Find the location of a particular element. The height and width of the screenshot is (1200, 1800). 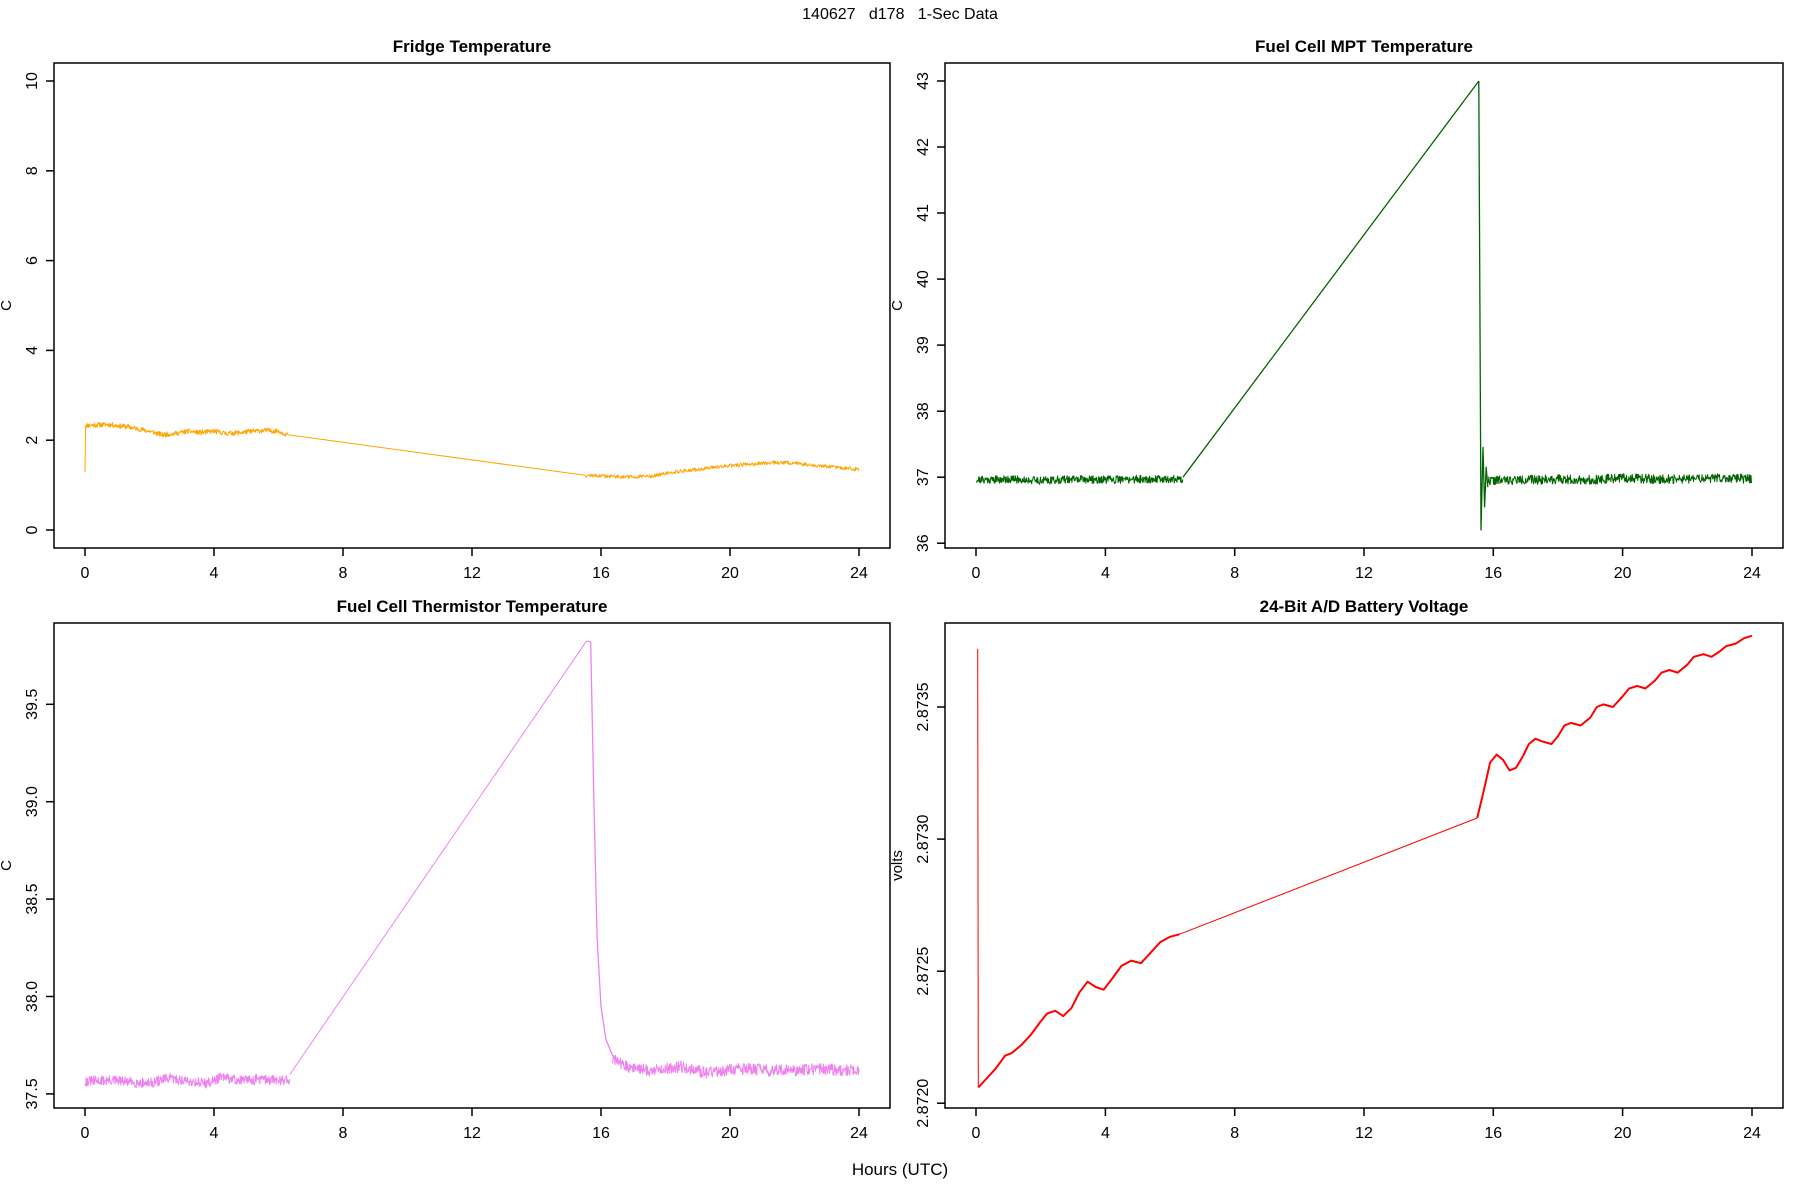

x-axis-label: Hours (UTC) is located at coordinates (900, 1169).